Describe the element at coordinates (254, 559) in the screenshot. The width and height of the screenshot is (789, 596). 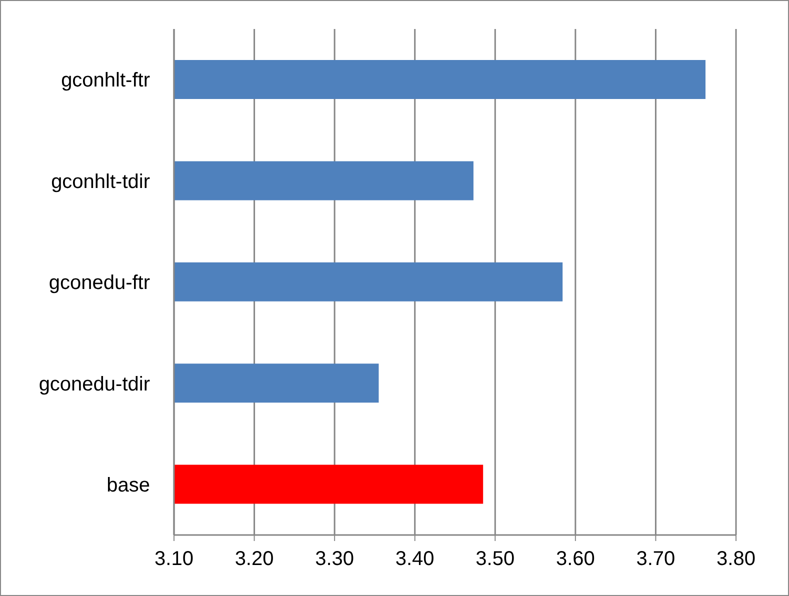
I see `x-tick-label: 3.20` at that location.